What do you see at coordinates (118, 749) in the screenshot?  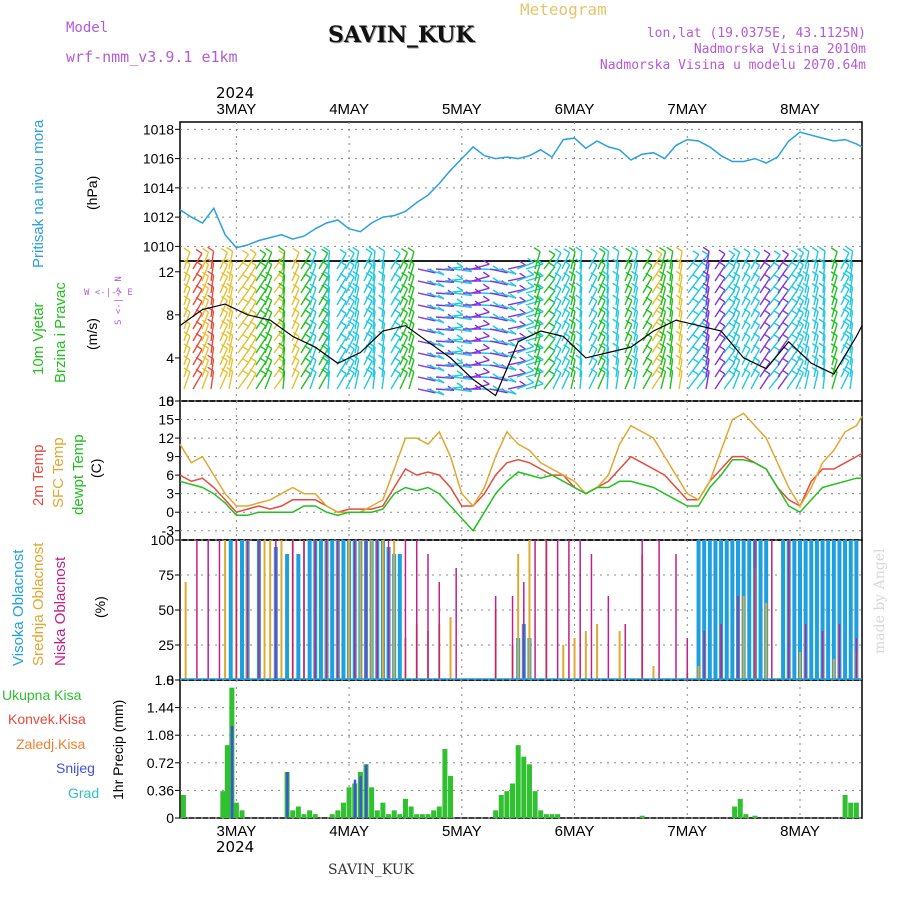 I see `precip-unit: 1hr Precip (mm)` at bounding box center [118, 749].